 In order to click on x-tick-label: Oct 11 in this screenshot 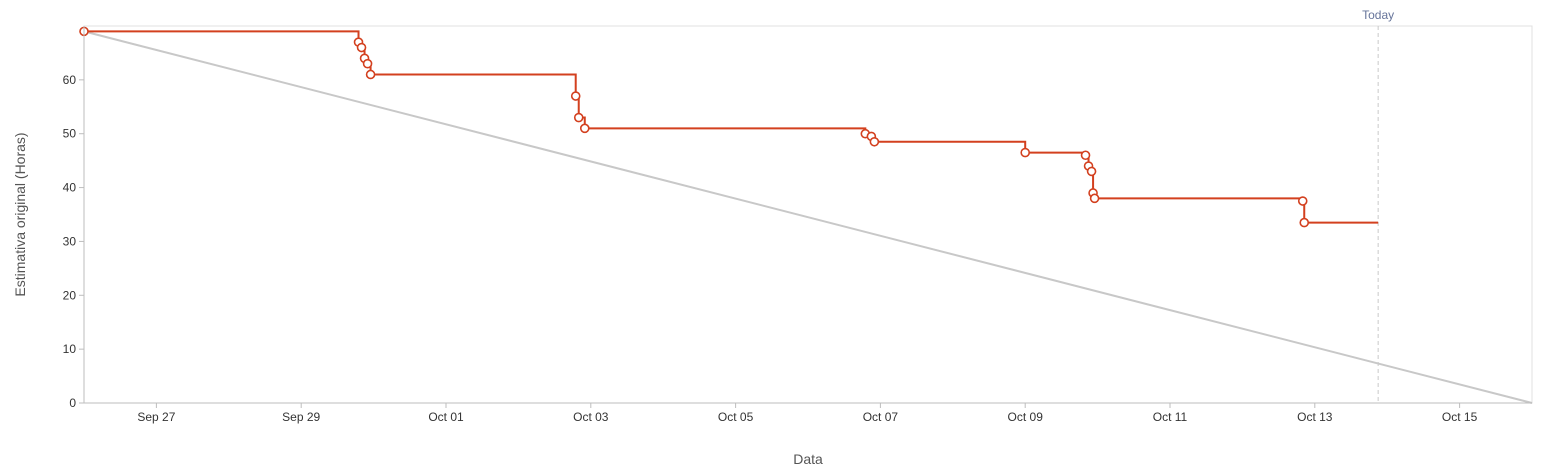, I will do `click(1170, 417)`.